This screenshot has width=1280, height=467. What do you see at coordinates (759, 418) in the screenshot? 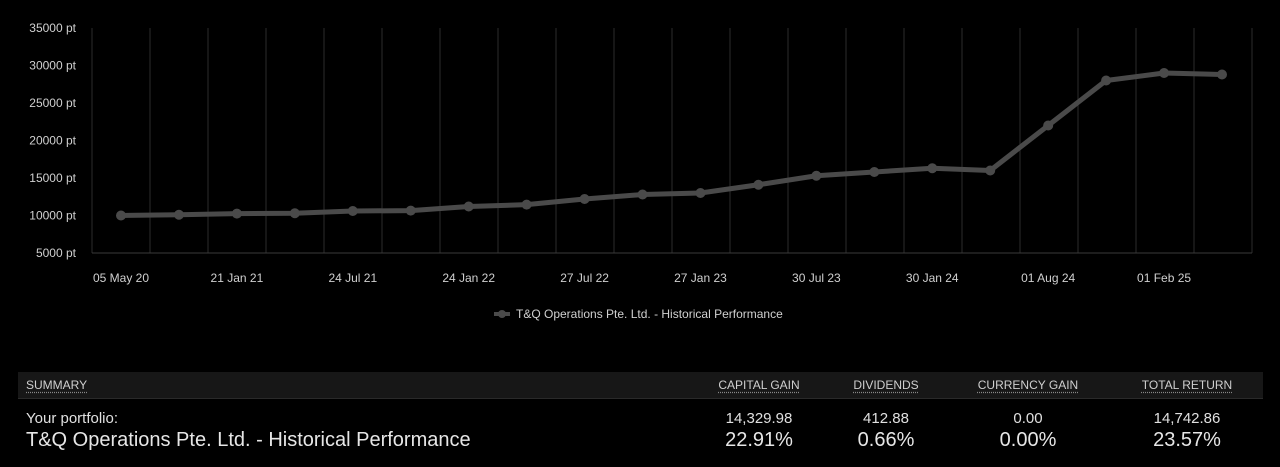
I see `portfolio-capital-gain: 14,329.98` at bounding box center [759, 418].